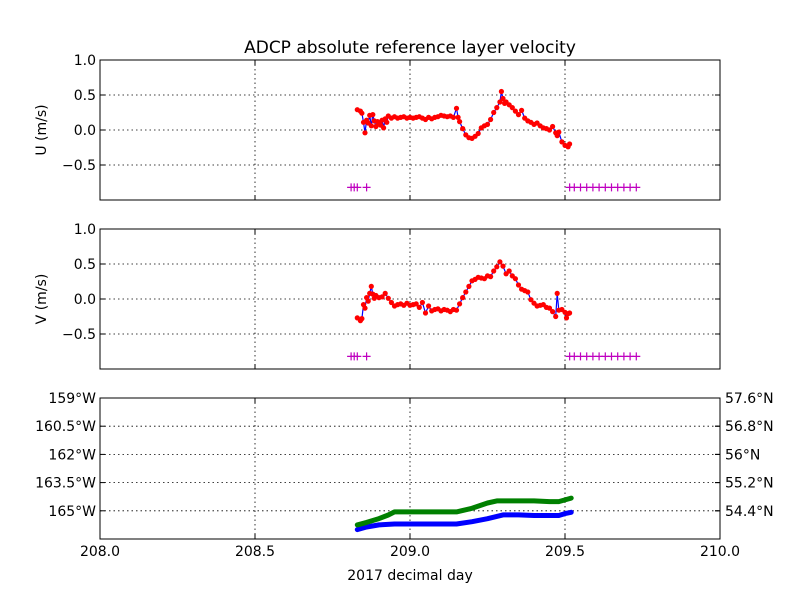 This screenshot has height=600, width=800. I want to click on chart-title: ADCP absolute reference layer velocity, so click(410, 48).